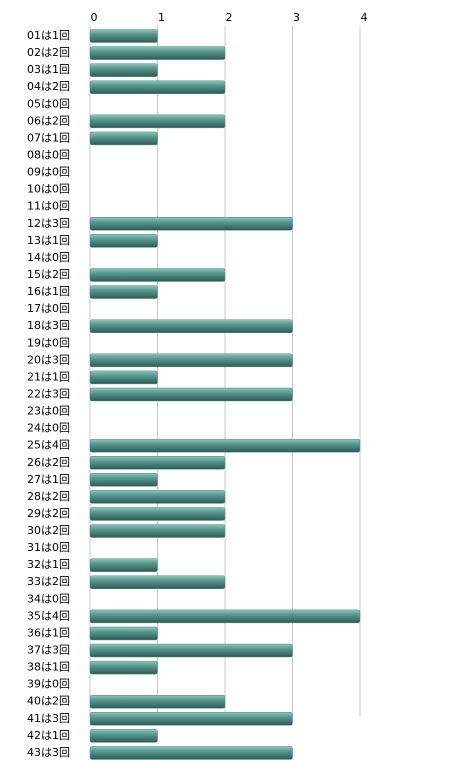  I want to click on y-tick-label: 19は0回, so click(48, 342).